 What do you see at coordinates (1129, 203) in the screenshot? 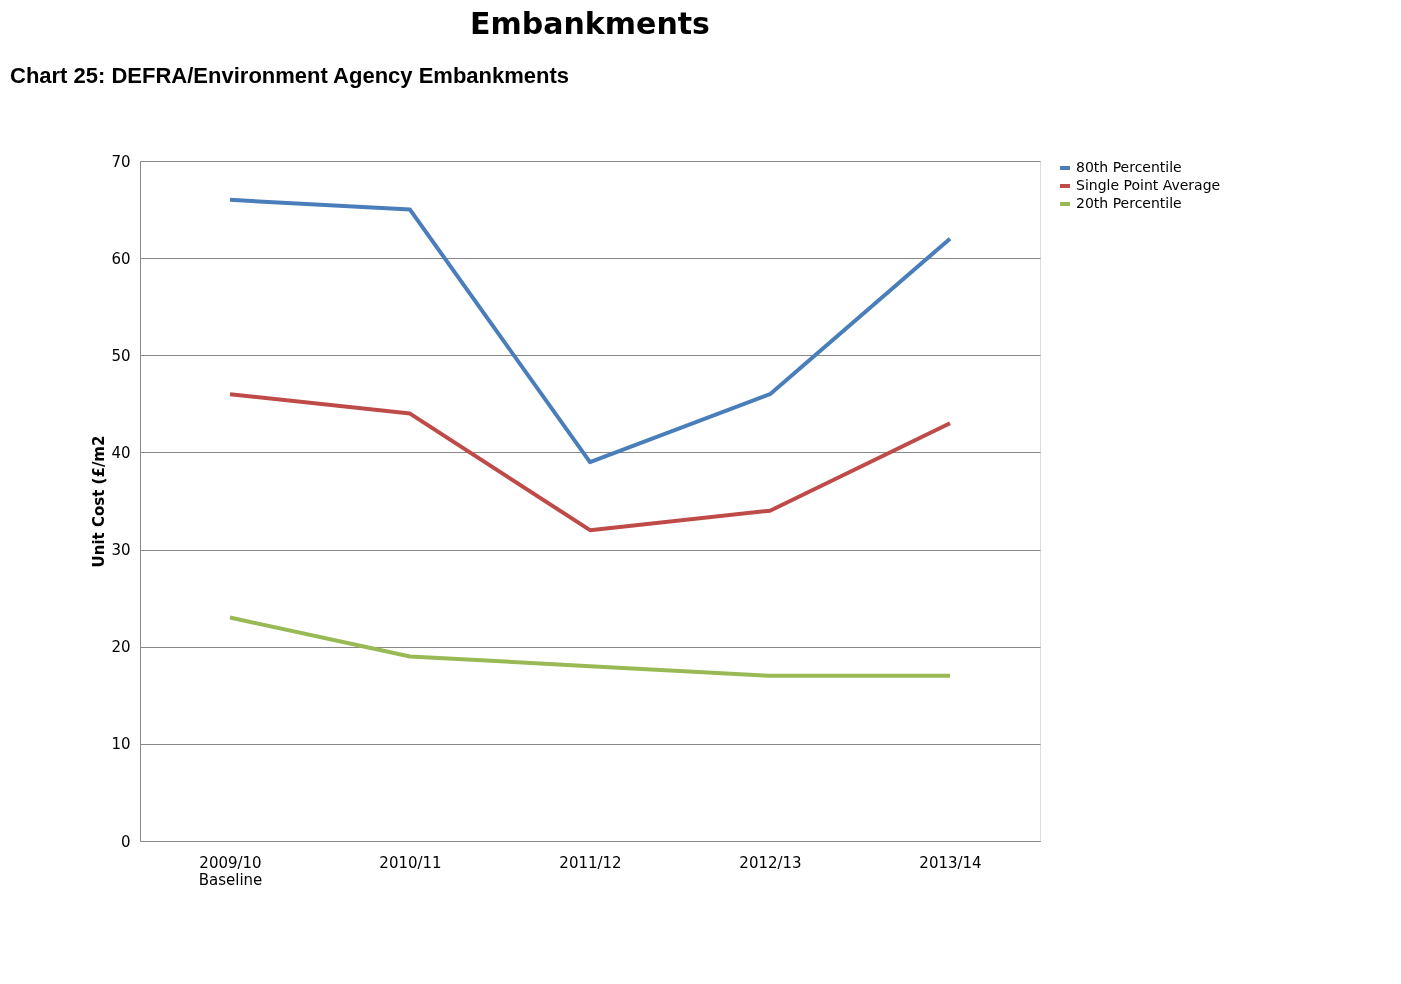
I see `legend-label: 20th Percentile` at bounding box center [1129, 203].